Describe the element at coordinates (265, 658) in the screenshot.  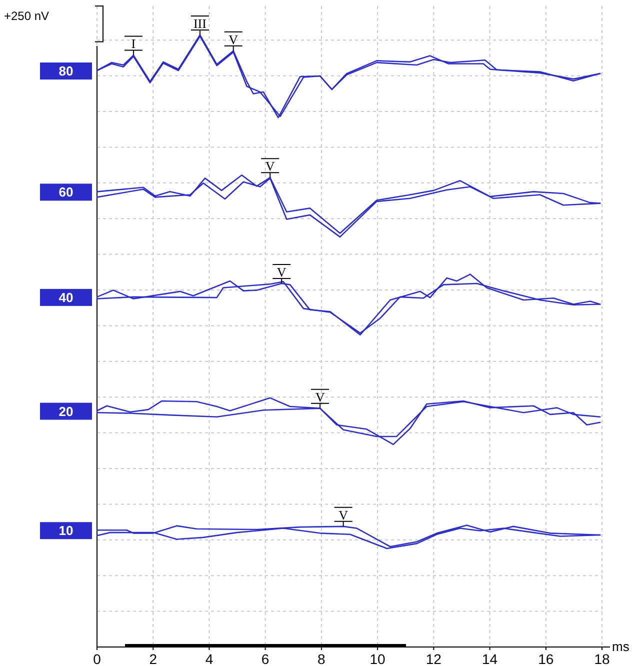
I see `x-tick-label: 6` at that location.